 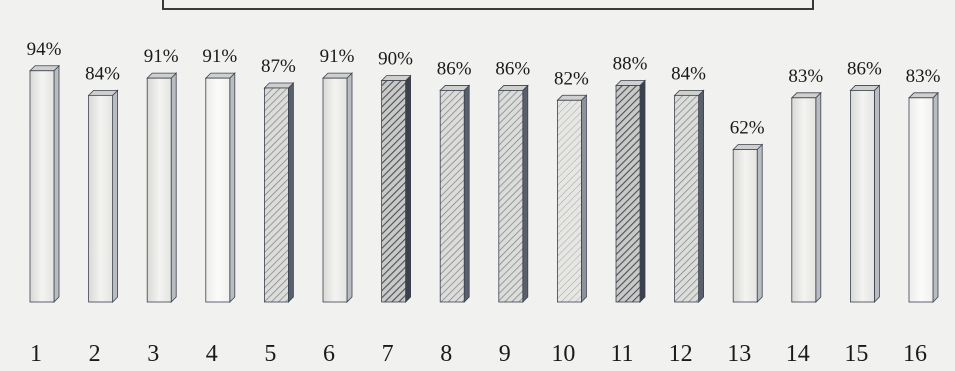 I want to click on x-tick-label: 14, so click(x=798, y=354).